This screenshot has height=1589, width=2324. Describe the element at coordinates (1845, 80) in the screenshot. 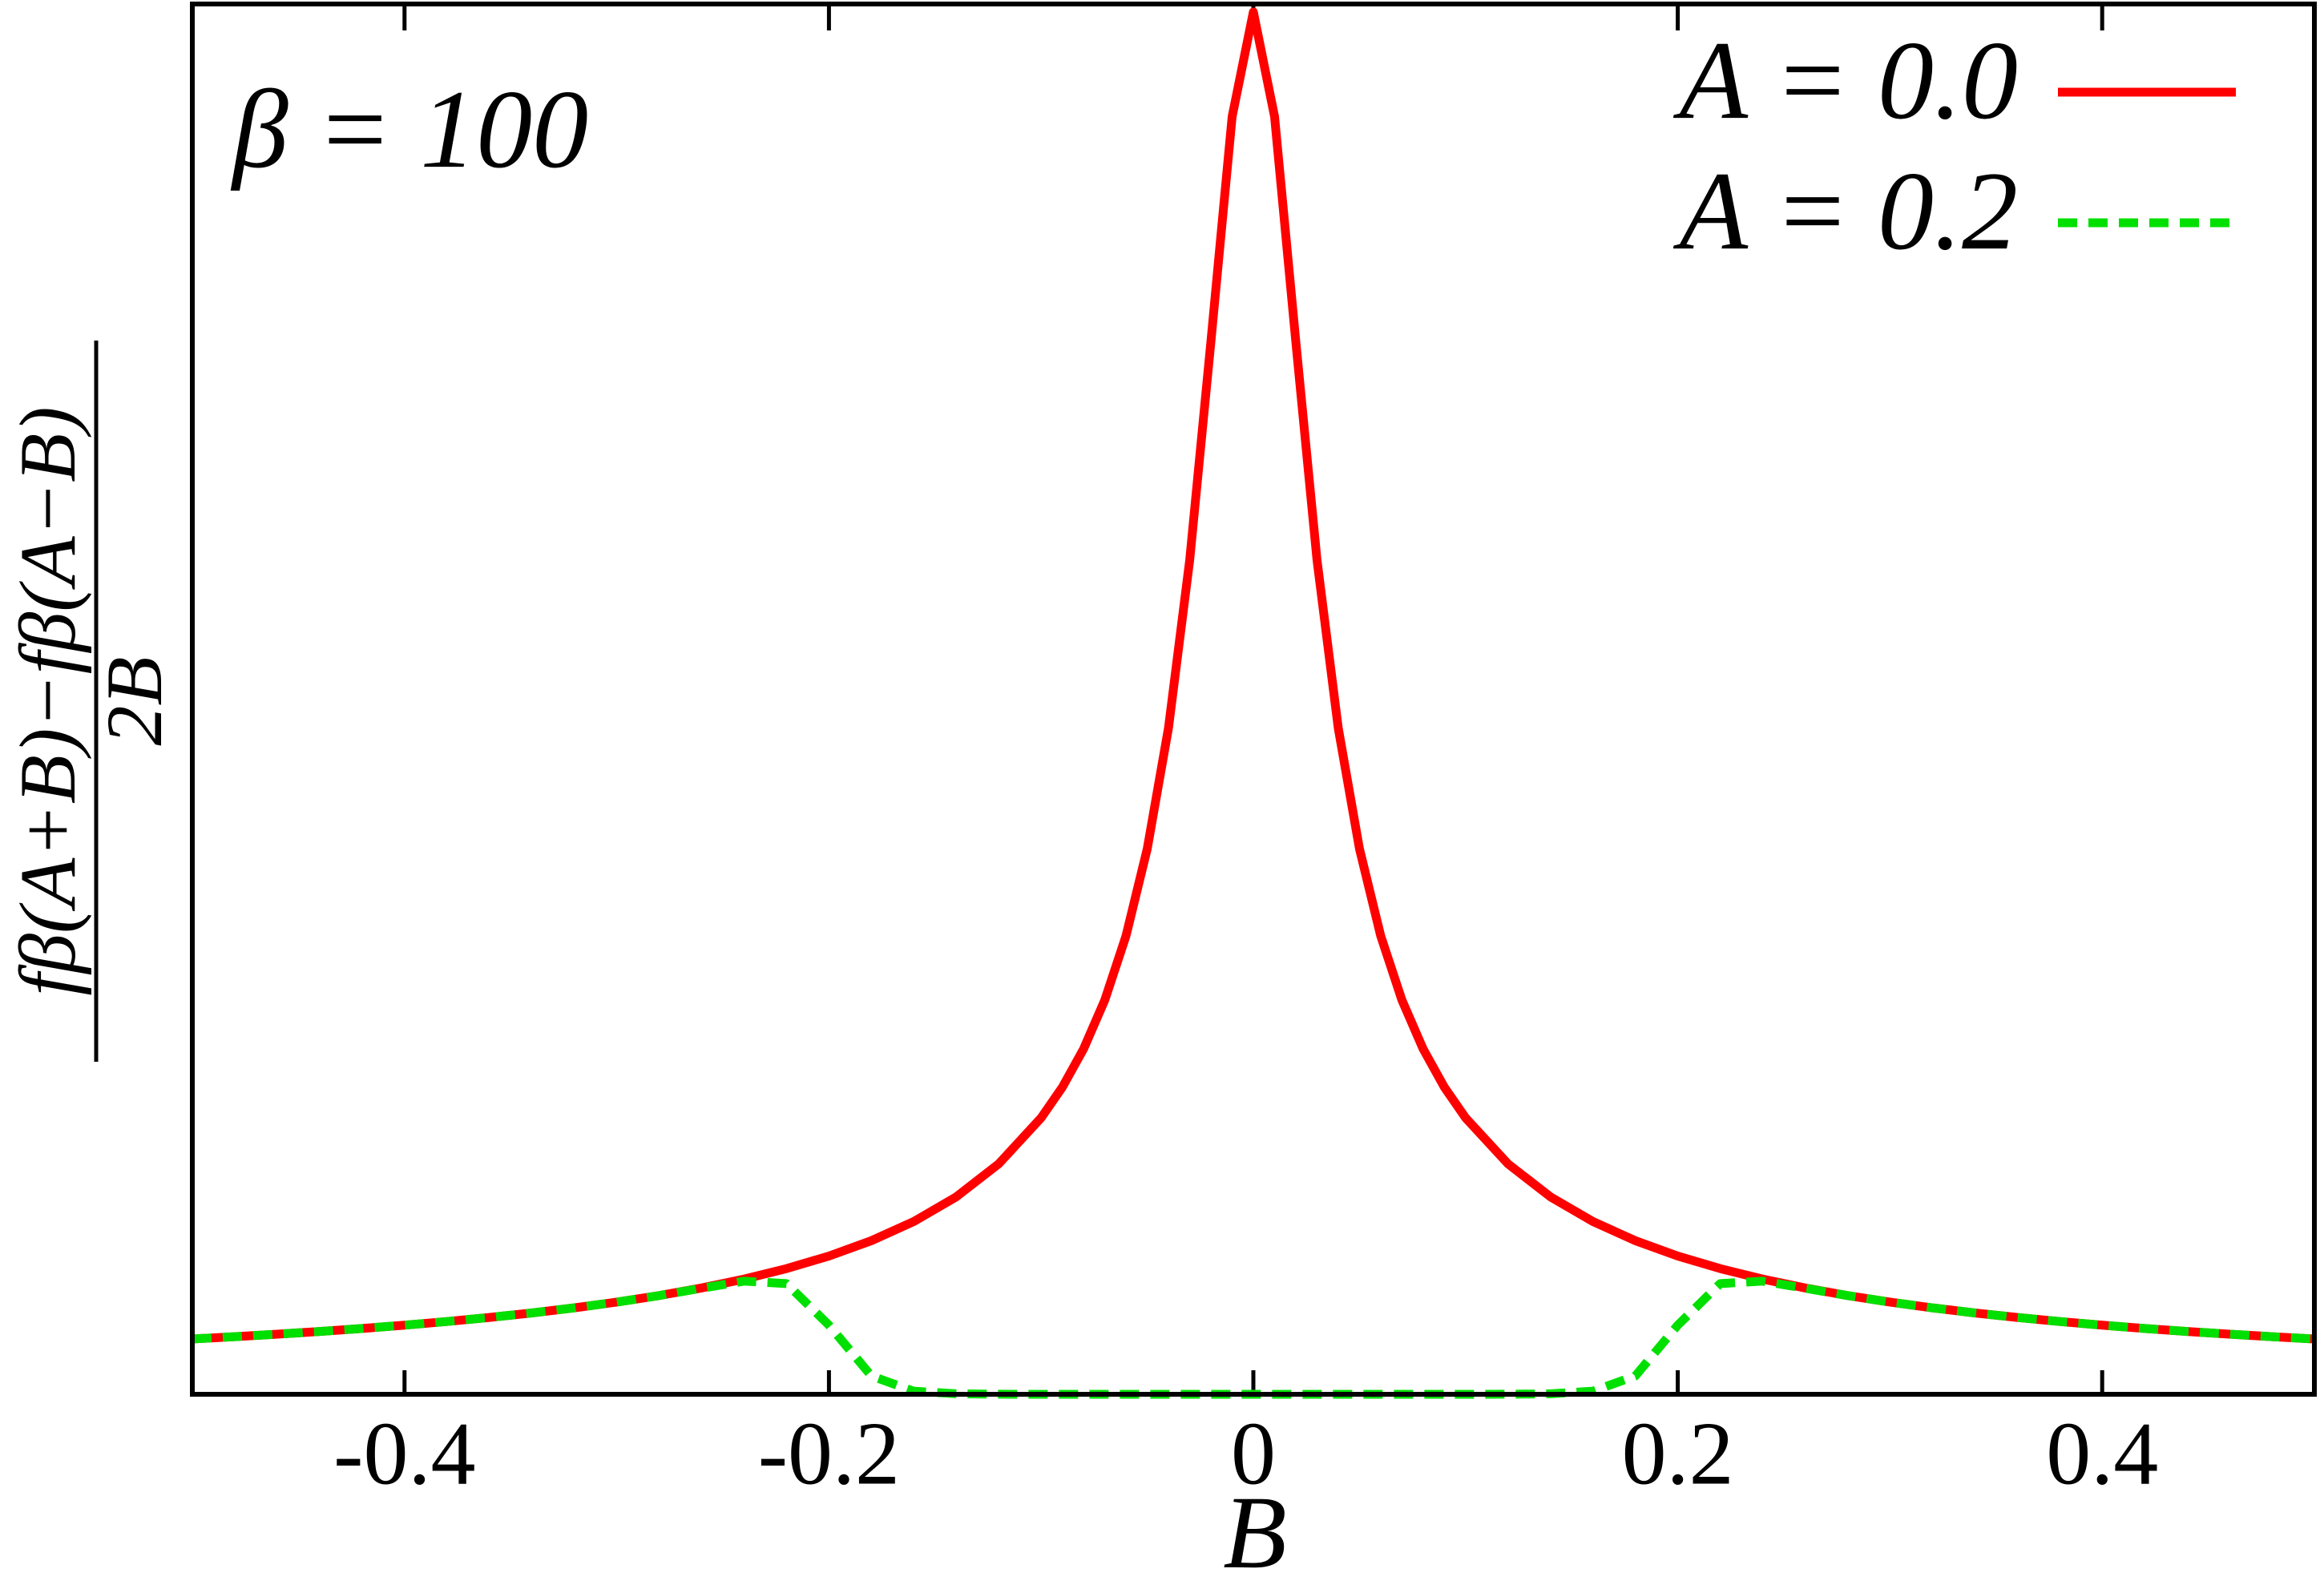

I see `legend-label: A = 0.0` at that location.